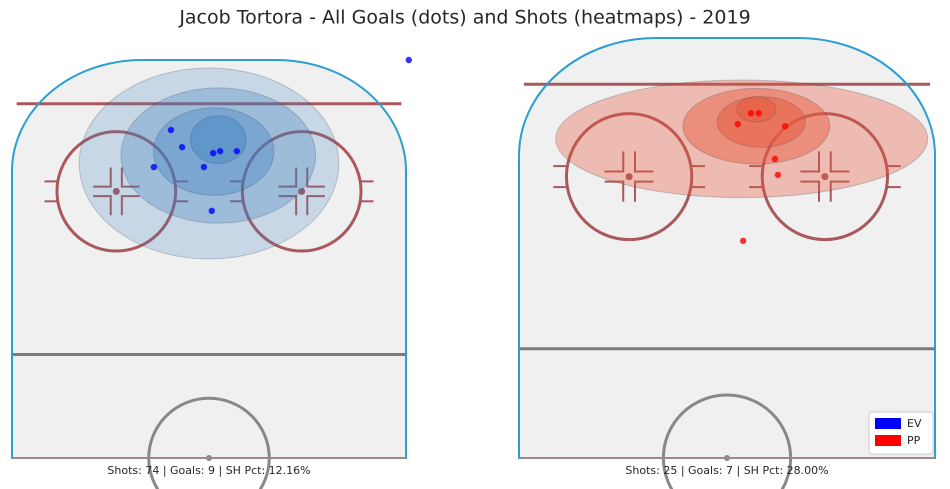  I want to click on legend-label: EV, so click(914, 423).